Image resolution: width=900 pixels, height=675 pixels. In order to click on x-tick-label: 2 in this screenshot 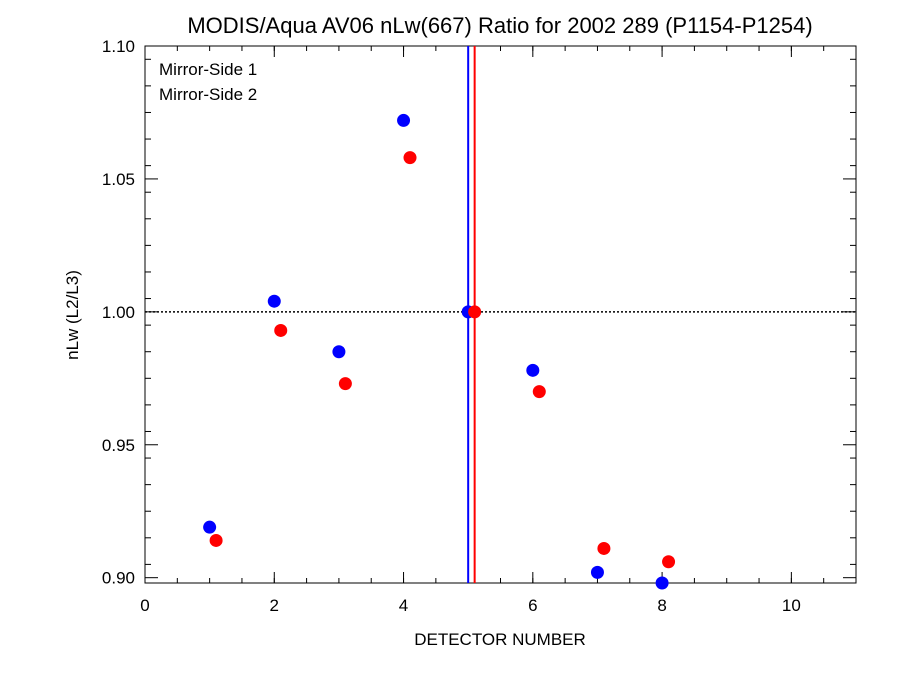, I will do `click(274, 605)`.